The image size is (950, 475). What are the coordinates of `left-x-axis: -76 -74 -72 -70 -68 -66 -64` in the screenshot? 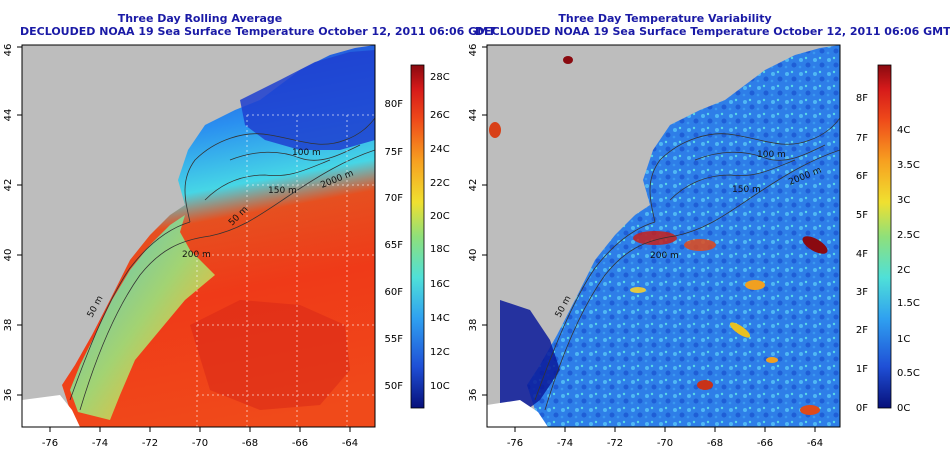 It's located at (200, 438).